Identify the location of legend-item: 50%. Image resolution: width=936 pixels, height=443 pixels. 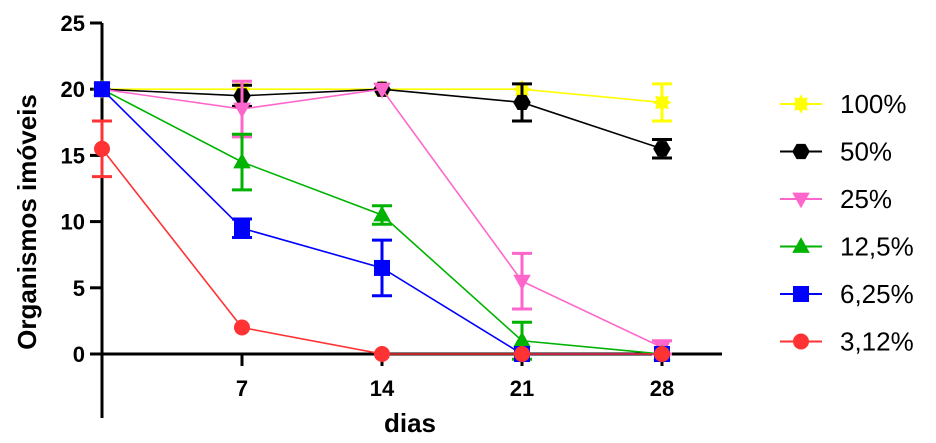
(836, 152).